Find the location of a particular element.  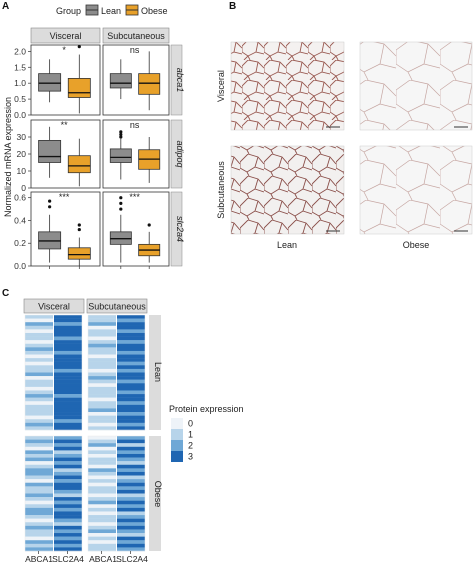

heatmap-row-strip-lean is located at coordinates (155, 372).